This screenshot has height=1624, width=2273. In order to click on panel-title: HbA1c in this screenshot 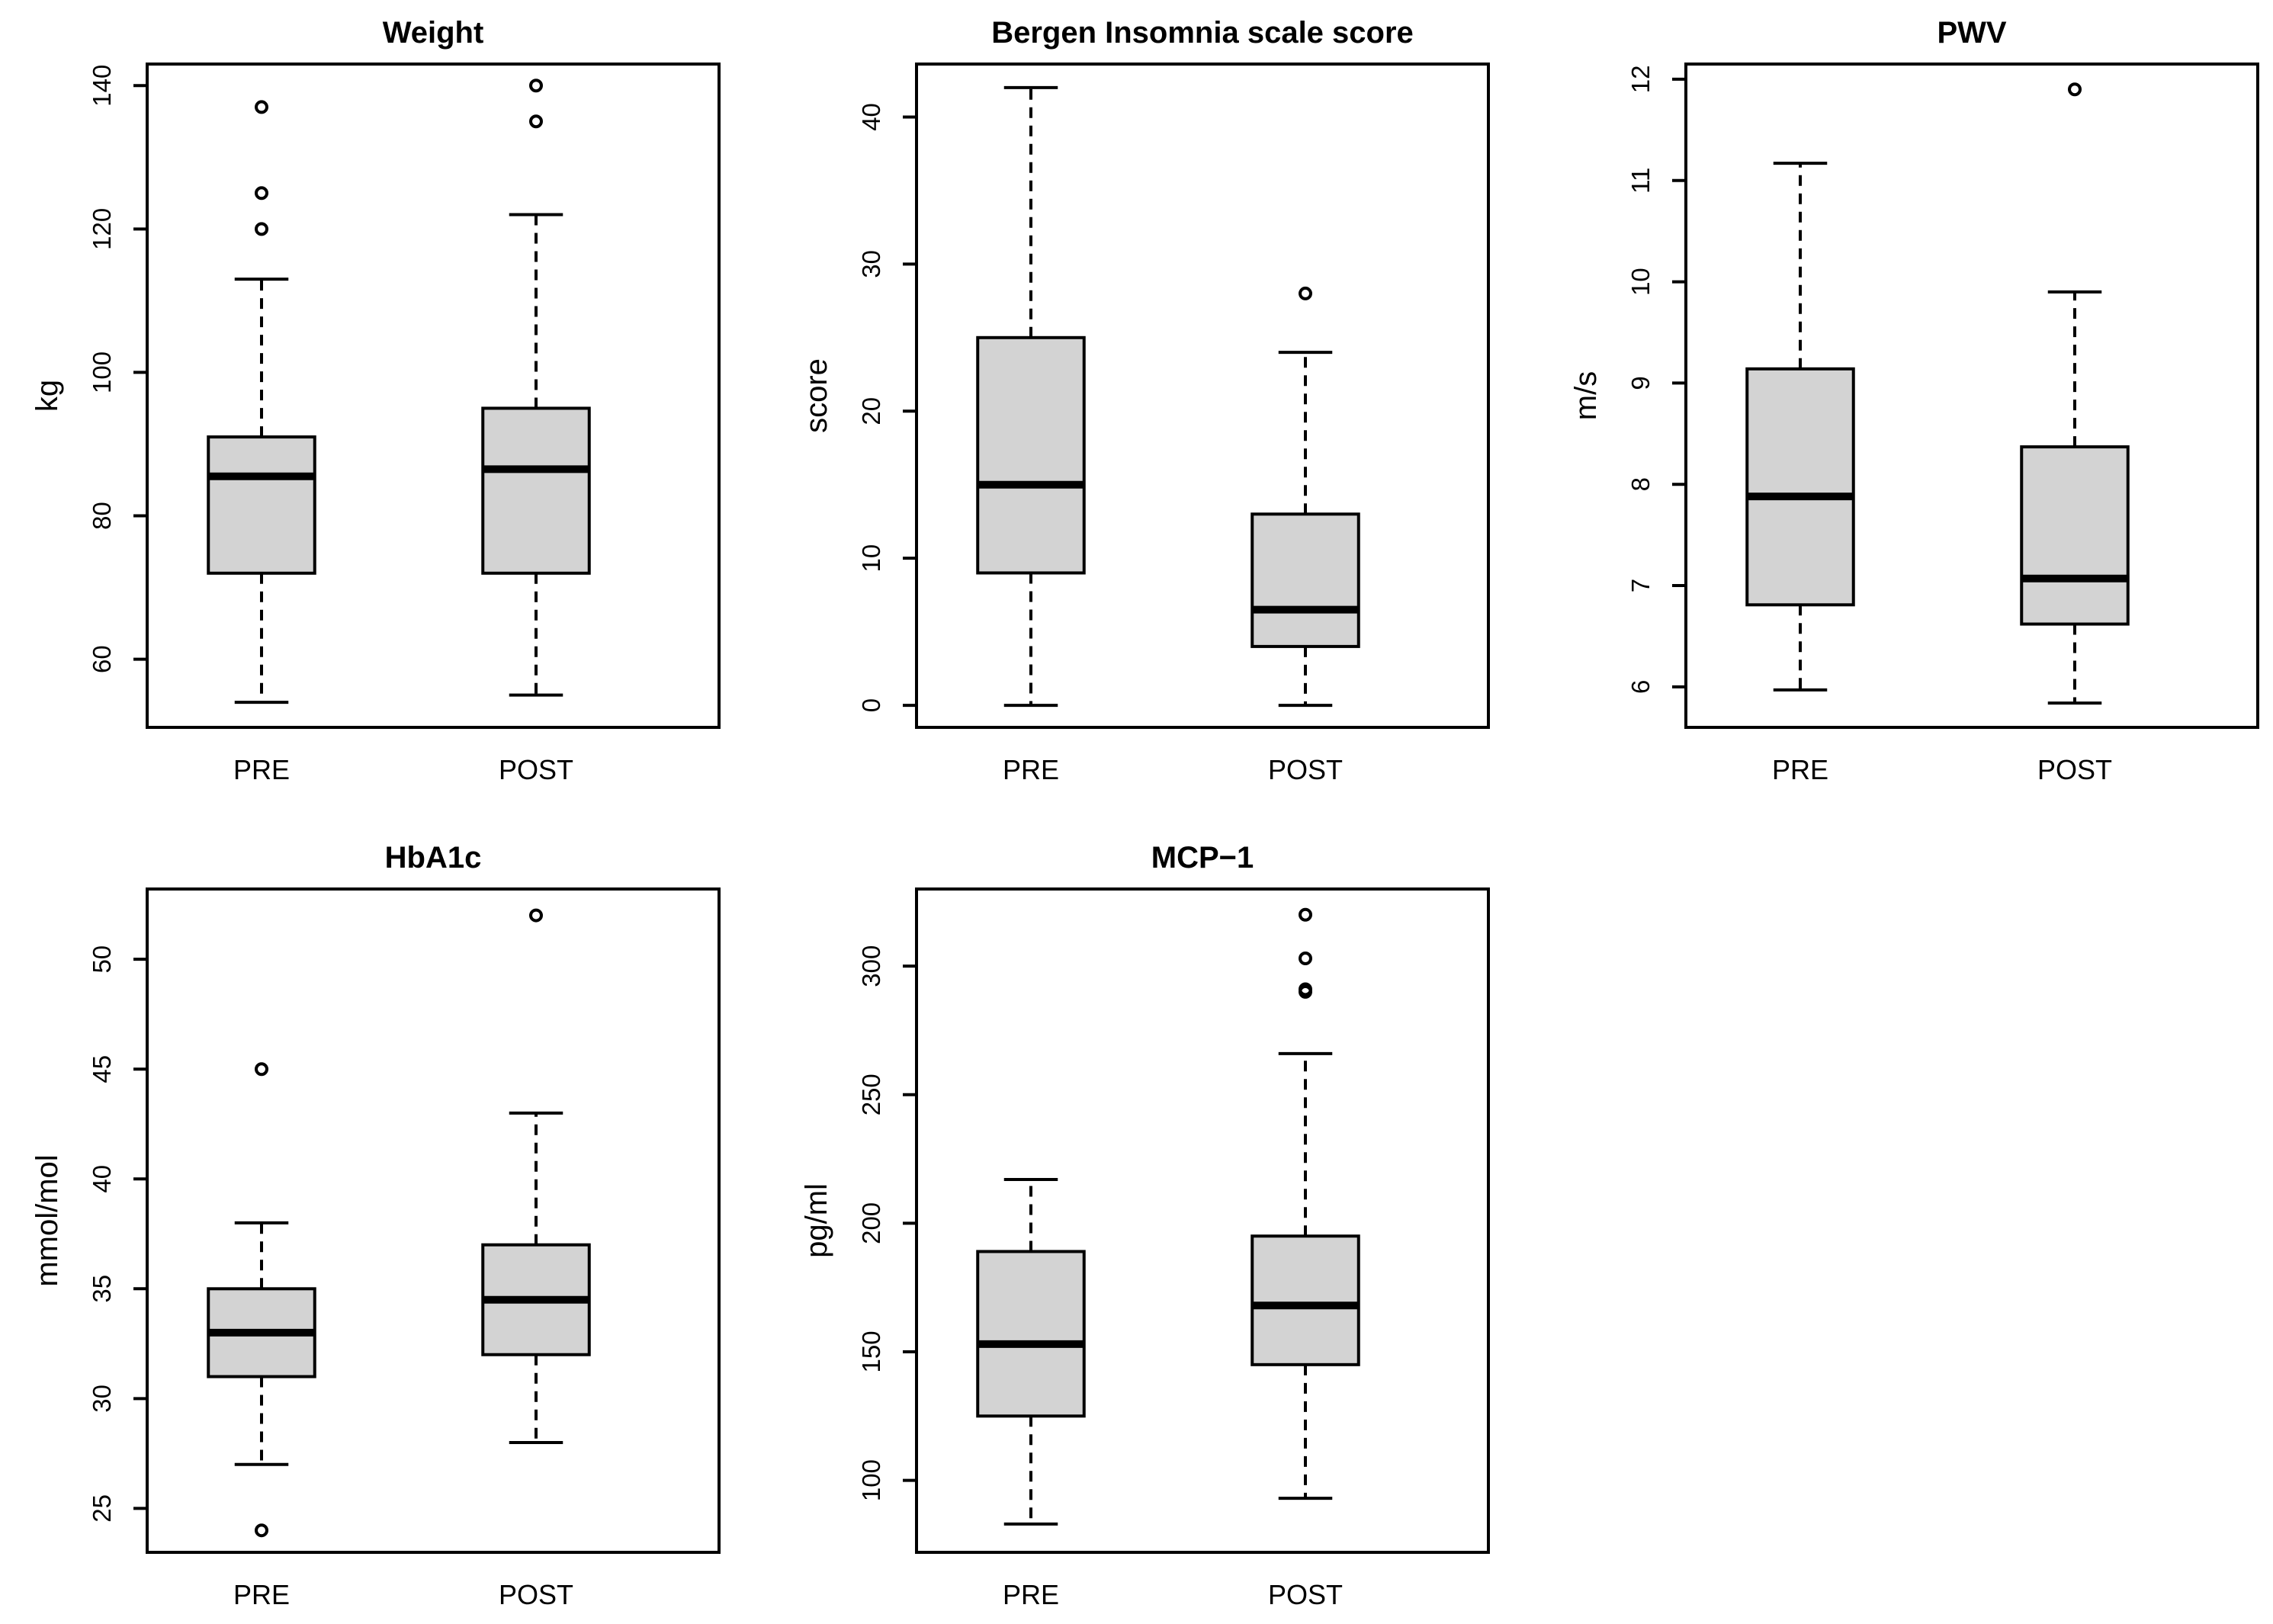, I will do `click(433, 858)`.